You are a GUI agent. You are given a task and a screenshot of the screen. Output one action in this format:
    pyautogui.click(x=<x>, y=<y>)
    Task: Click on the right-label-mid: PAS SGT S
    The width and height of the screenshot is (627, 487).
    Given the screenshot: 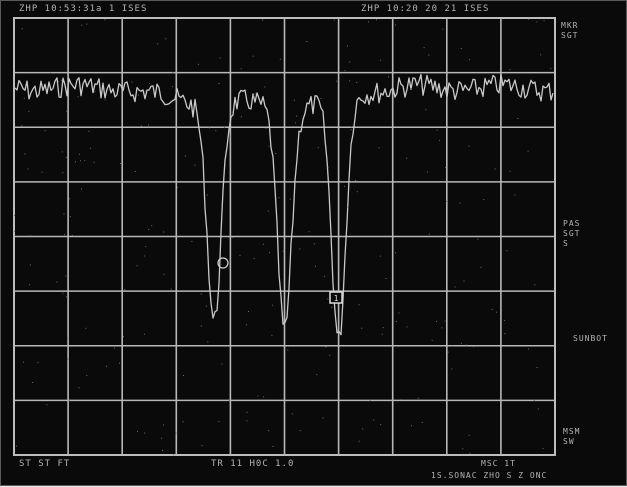 What is the action you would take?
    pyautogui.click(x=572, y=233)
    